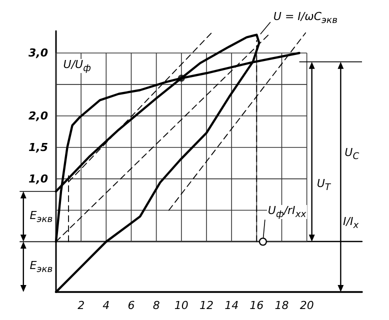 This screenshot has height=320, width=389. I want to click on x-axis-title: I/I$_{x}$, so click(351, 222).